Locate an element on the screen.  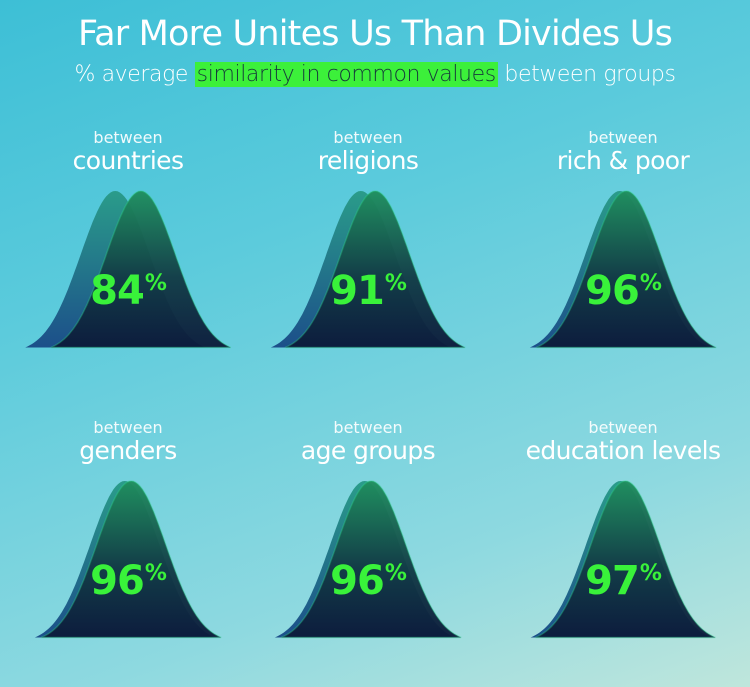
similarity-value: 97% is located at coordinates (623, 581).